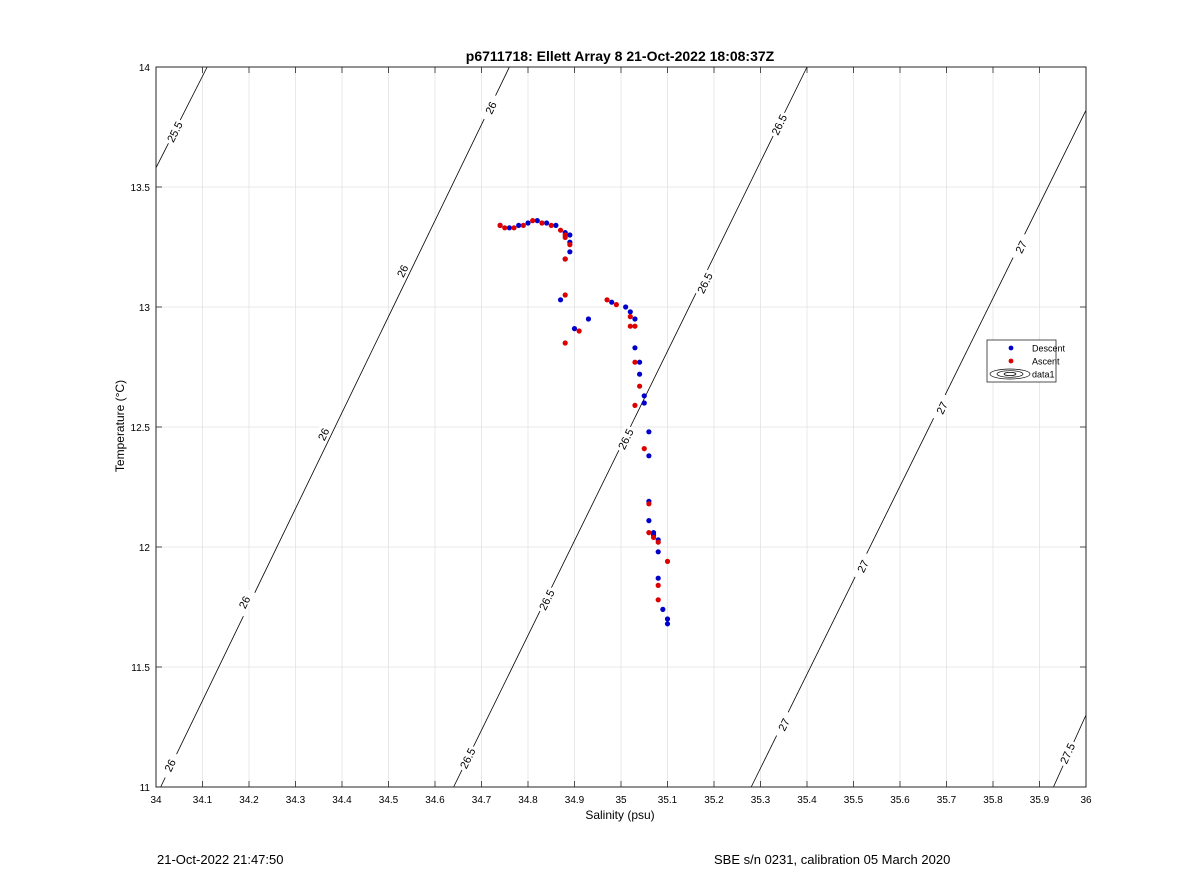 The image size is (1200, 885). Describe the element at coordinates (1049, 349) in the screenshot. I see `legend-label-descent: Descent` at that location.